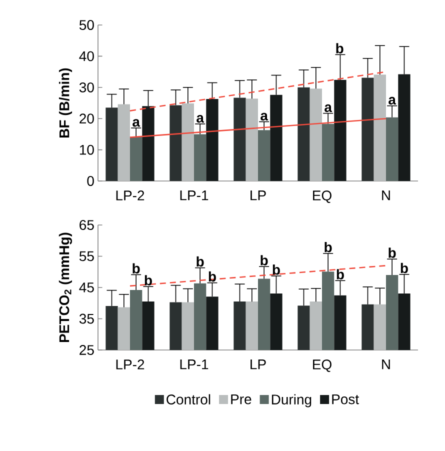 This screenshot has width=445, height=451. Describe the element at coordinates (90, 181) in the screenshot. I see `y-tick-label: 0` at that location.